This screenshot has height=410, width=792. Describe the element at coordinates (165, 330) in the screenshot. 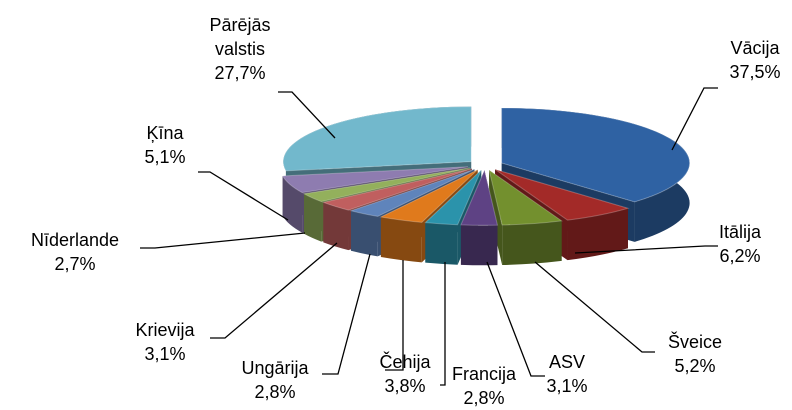

I see `category-label: Krievija` at that location.